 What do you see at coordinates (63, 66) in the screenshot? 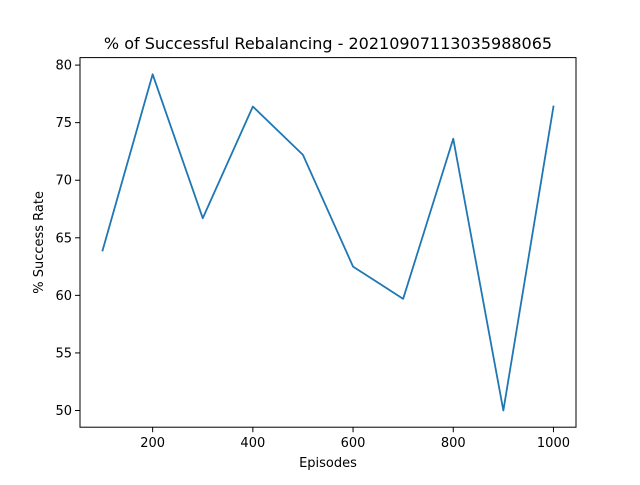
I see `y-tick-label: 80` at bounding box center [63, 66].